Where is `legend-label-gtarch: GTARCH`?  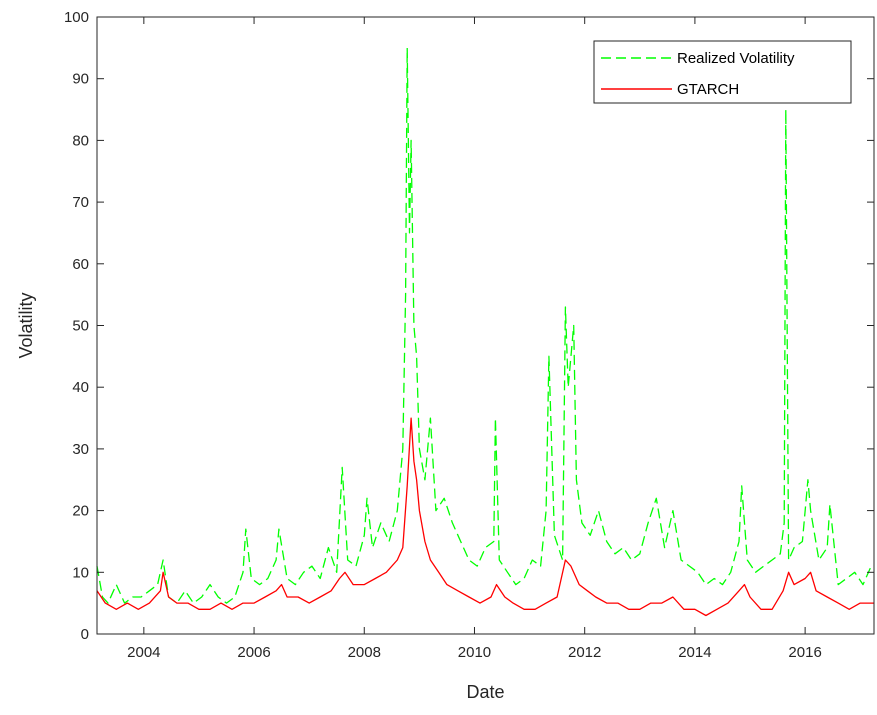
legend-label-gtarch: GTARCH is located at coordinates (708, 89).